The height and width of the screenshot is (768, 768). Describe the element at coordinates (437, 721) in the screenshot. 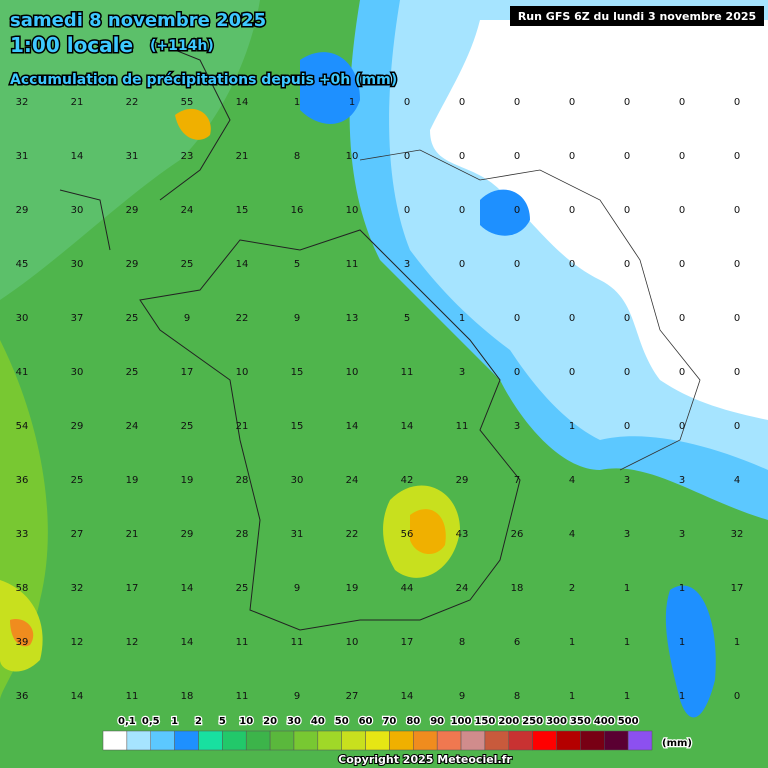

I see `legend-label: 90` at that location.